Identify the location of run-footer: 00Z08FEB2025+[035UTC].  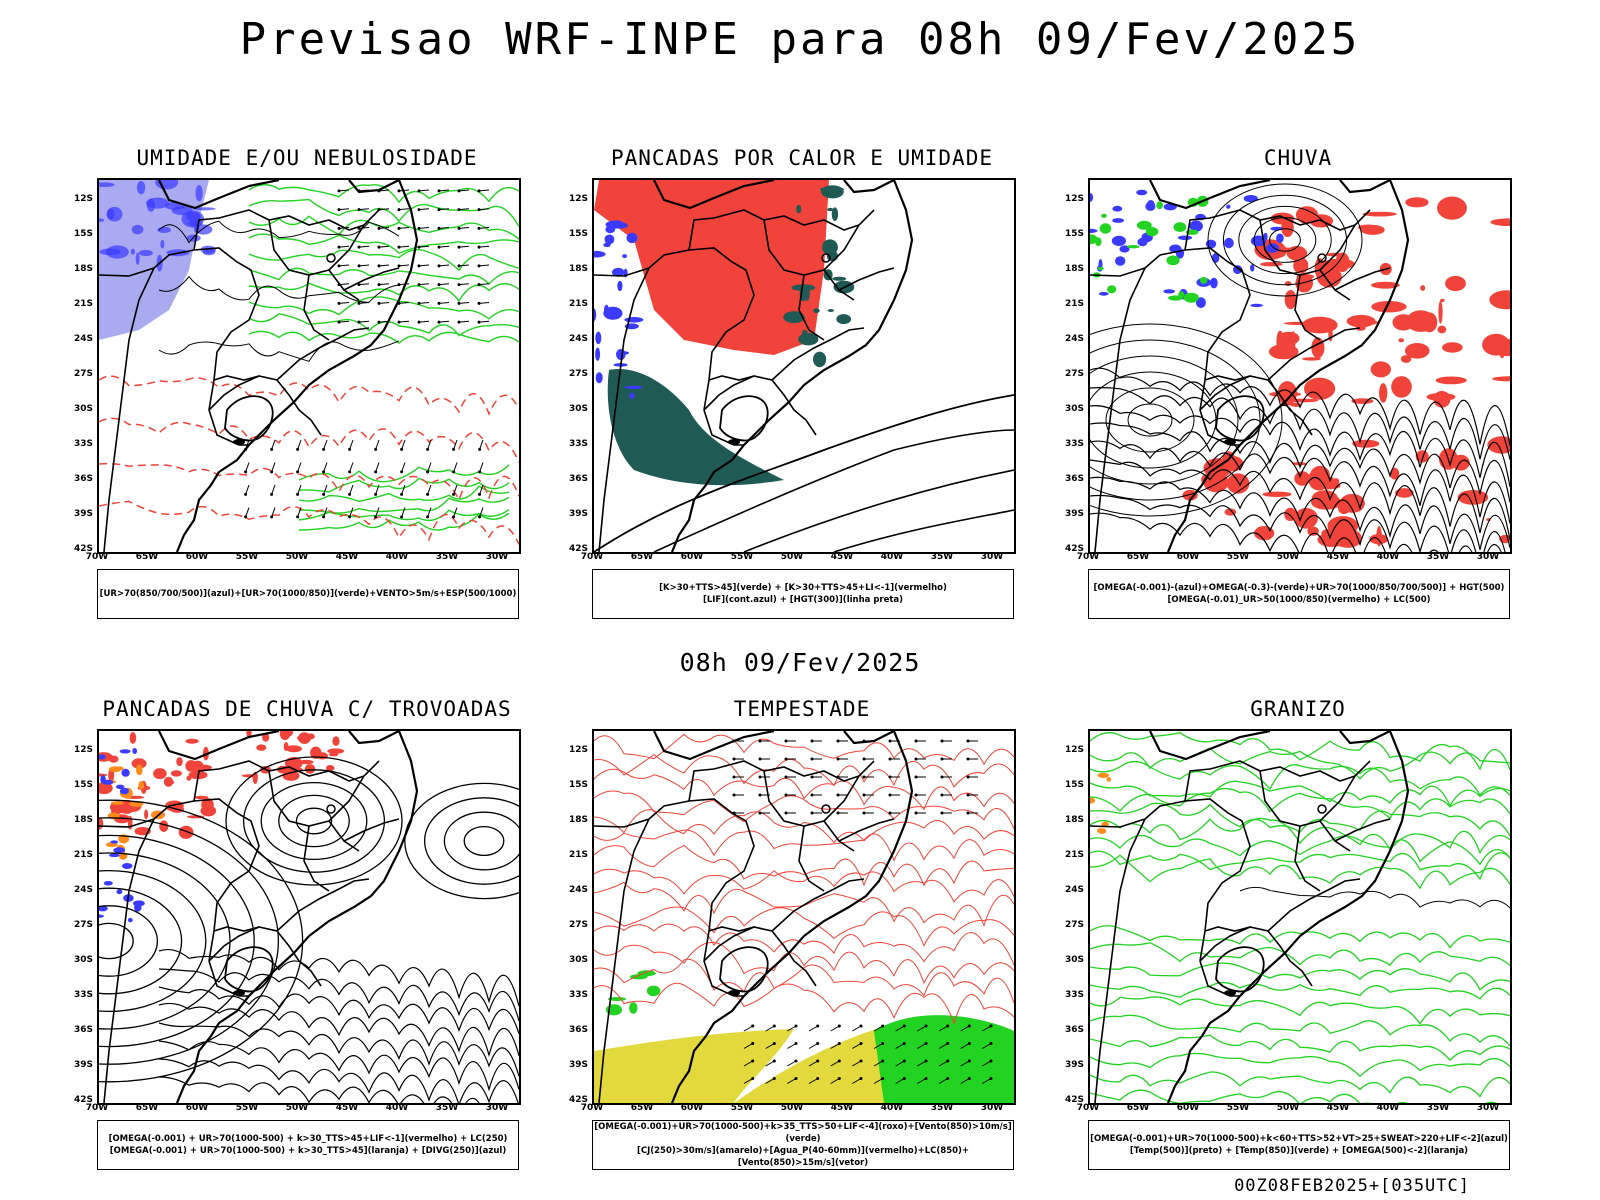
(1352, 1186).